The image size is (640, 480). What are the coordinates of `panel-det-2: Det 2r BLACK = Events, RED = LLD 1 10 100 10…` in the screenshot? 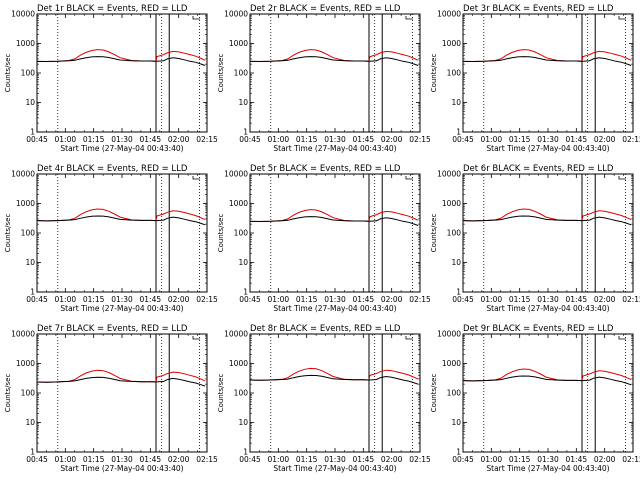 It's located at (324, 78).